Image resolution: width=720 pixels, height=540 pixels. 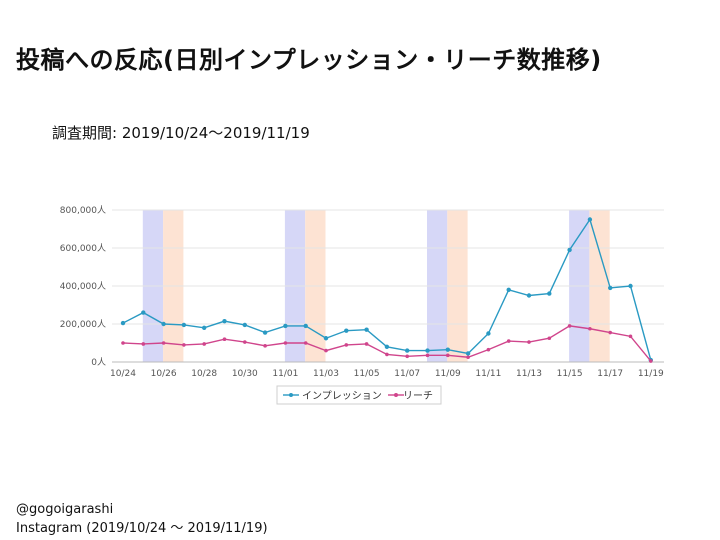 I want to click on y-tick-label: 400,000人, so click(x=83, y=286).